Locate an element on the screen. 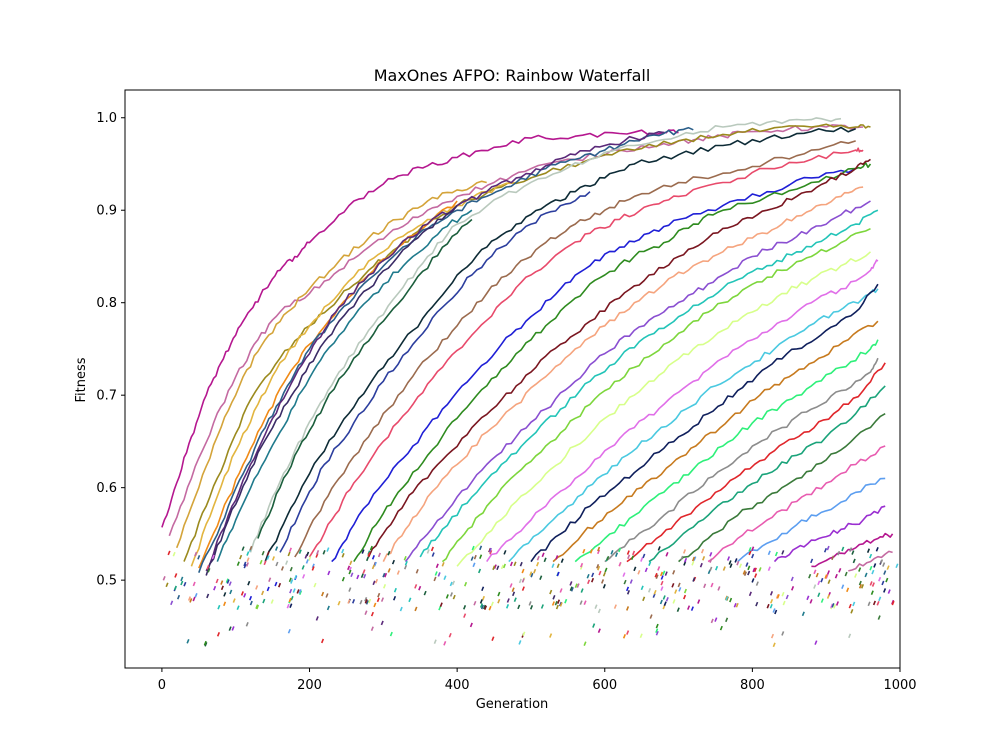 The image size is (1000, 755). series-line is located at coordinates (767, 474).